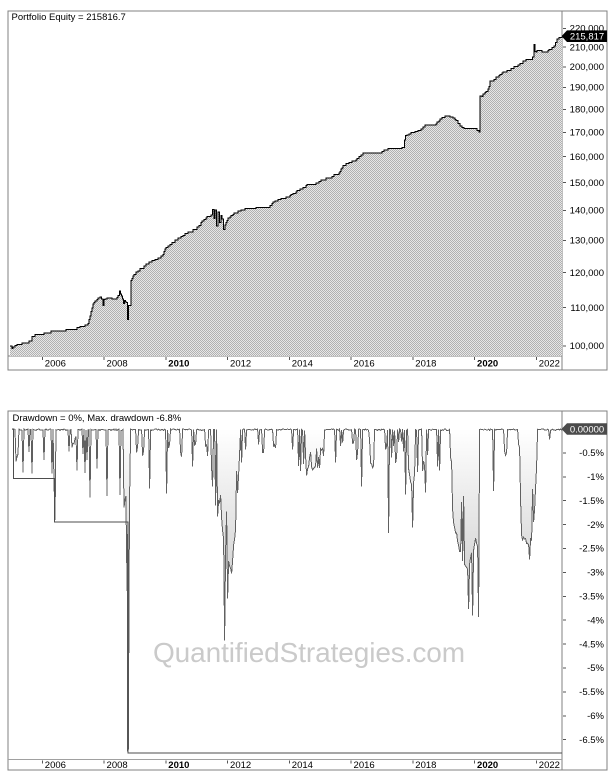 The image size is (616, 782). Describe the element at coordinates (591, 501) in the screenshot. I see `svg-text: -1.5%` at that location.